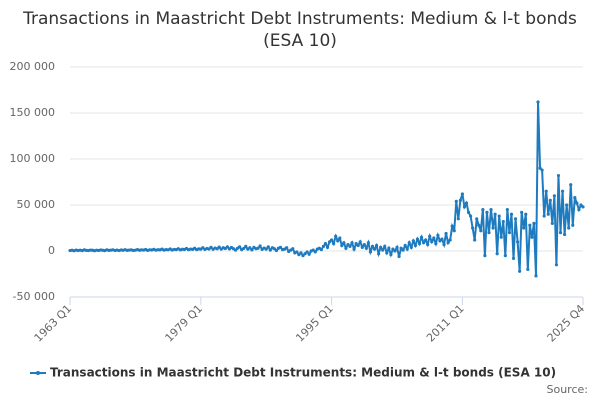 The height and width of the screenshot is (400, 600). What do you see at coordinates (566, 323) in the screenshot?
I see `x-tick-label: 2025 Q4` at bounding box center [566, 323].